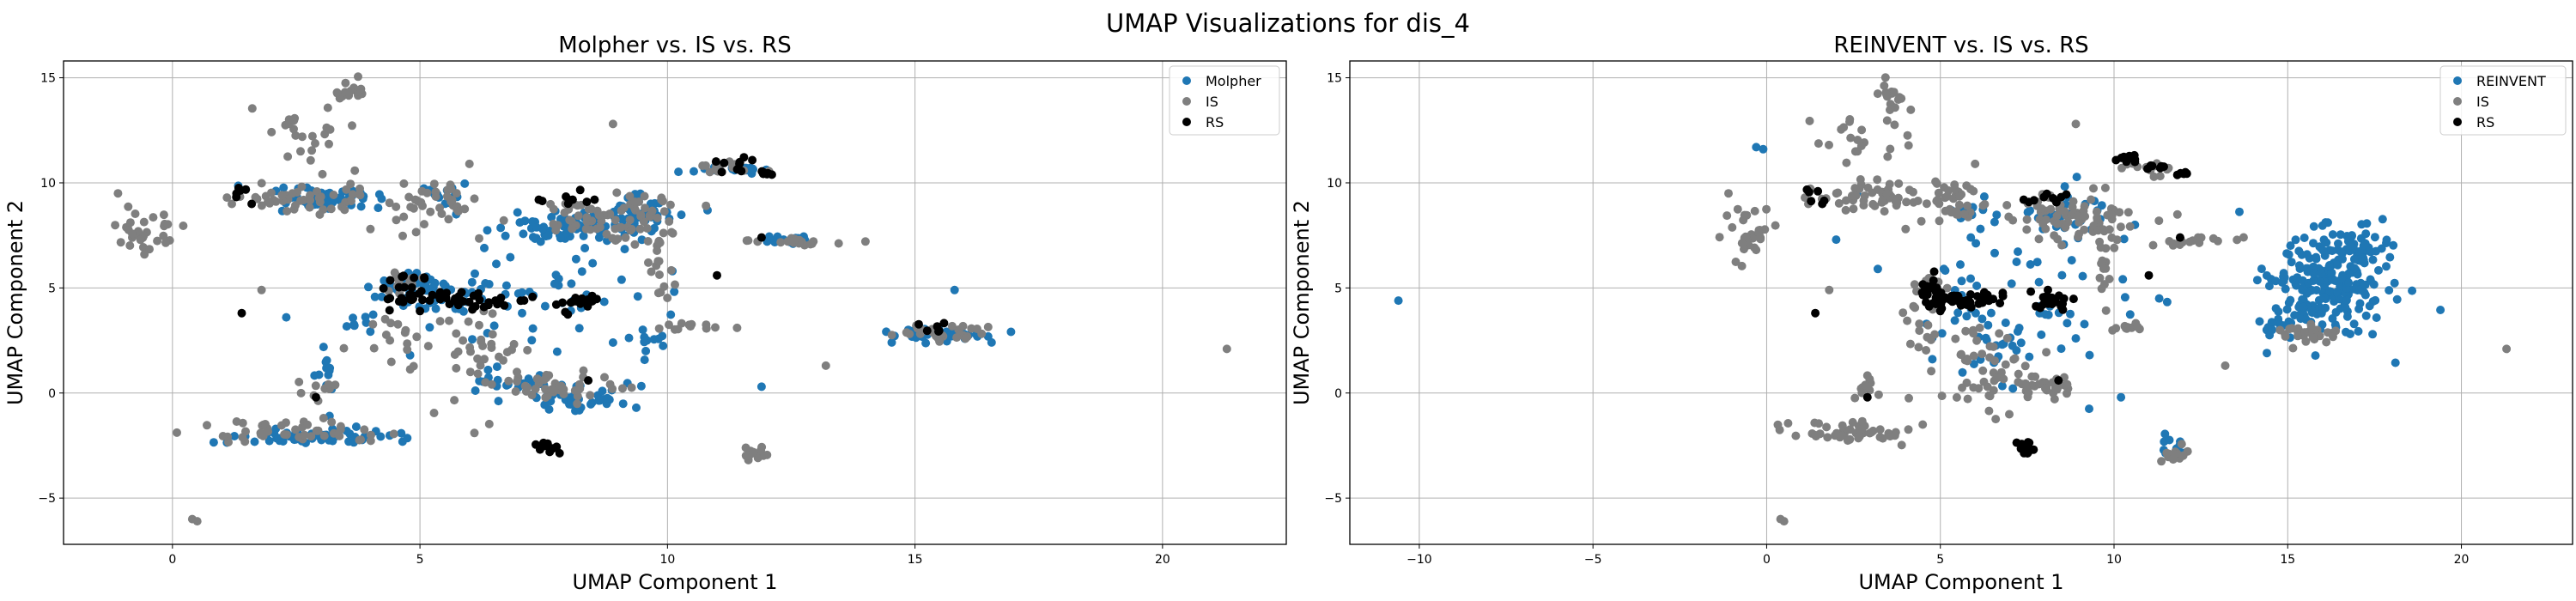 This screenshot has width=2576, height=601. I want to click on series-rs, so click(590, 305).